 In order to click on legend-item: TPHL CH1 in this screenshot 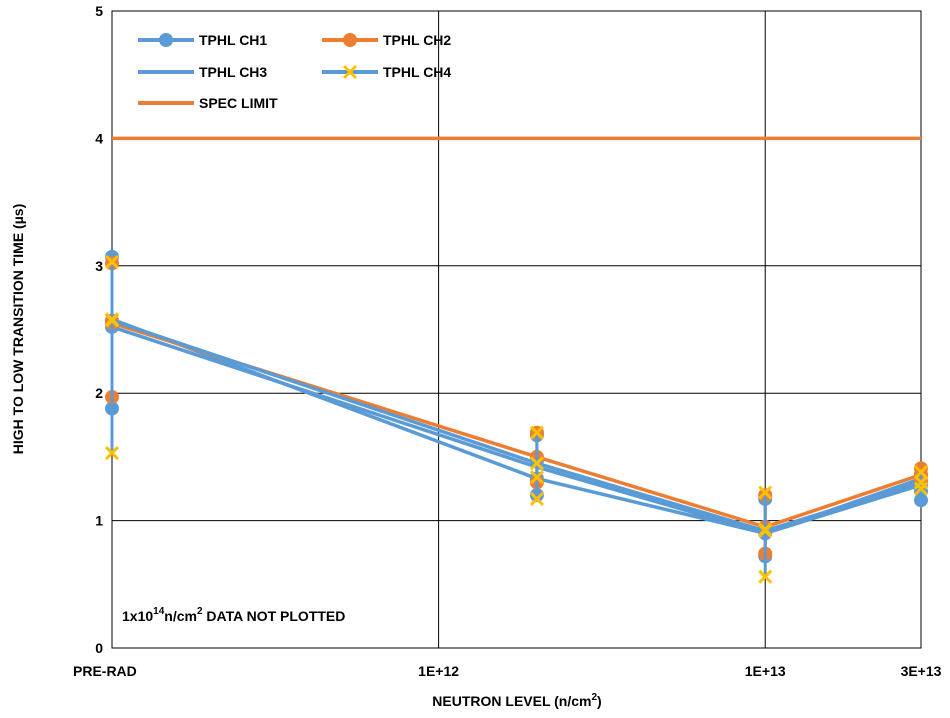, I will do `click(202, 40)`.